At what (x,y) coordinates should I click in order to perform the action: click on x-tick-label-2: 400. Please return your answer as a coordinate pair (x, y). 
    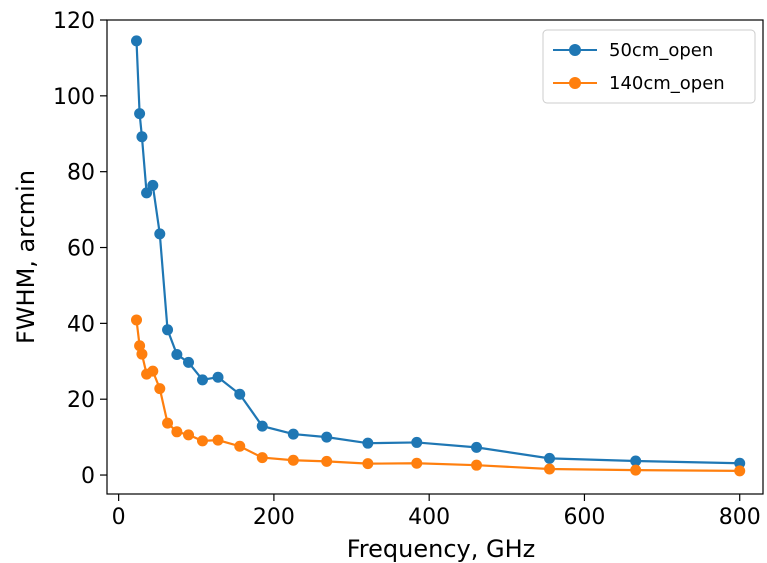
    Looking at the image, I should click on (429, 517).